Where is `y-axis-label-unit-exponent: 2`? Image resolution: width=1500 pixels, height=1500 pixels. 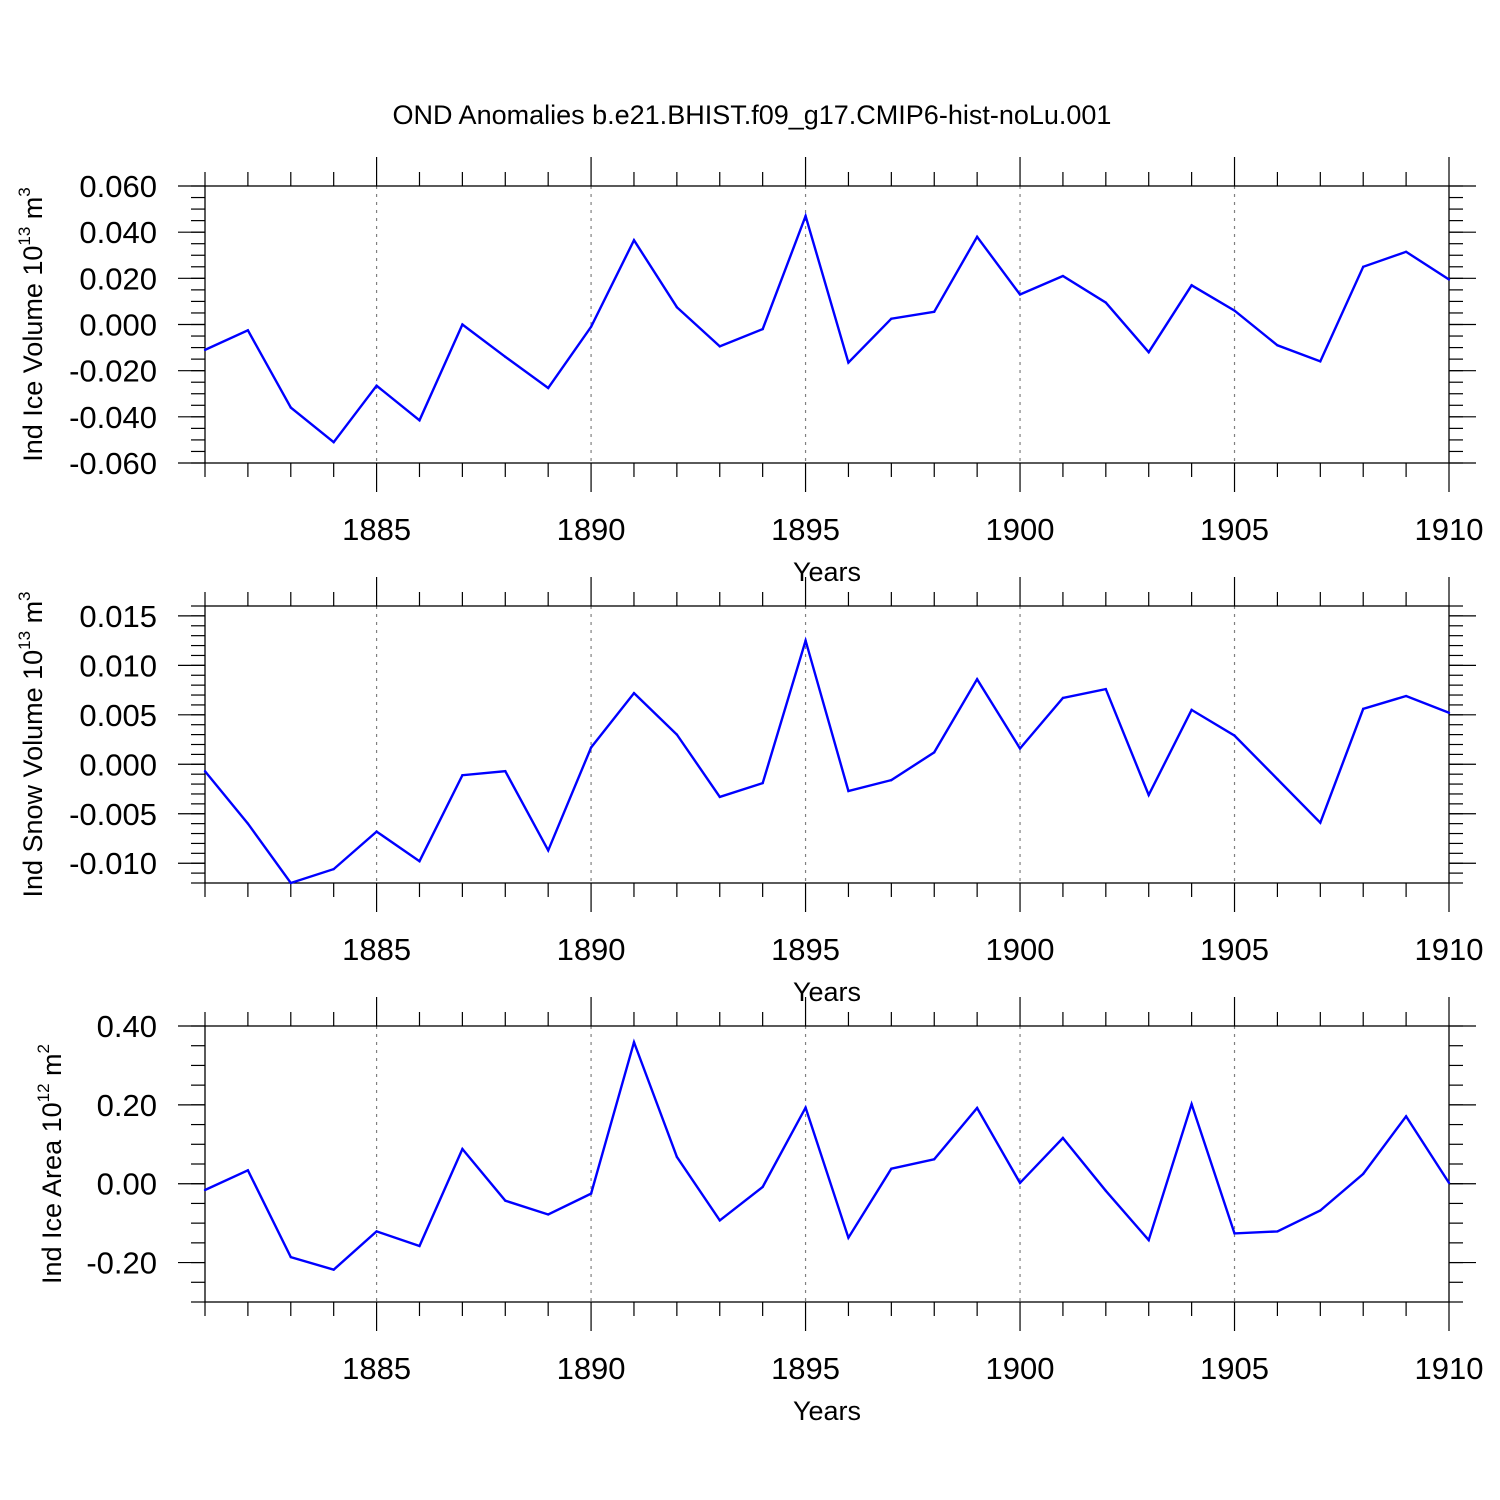
y-axis-label-unit-exponent: 2 is located at coordinates (43, 1048).